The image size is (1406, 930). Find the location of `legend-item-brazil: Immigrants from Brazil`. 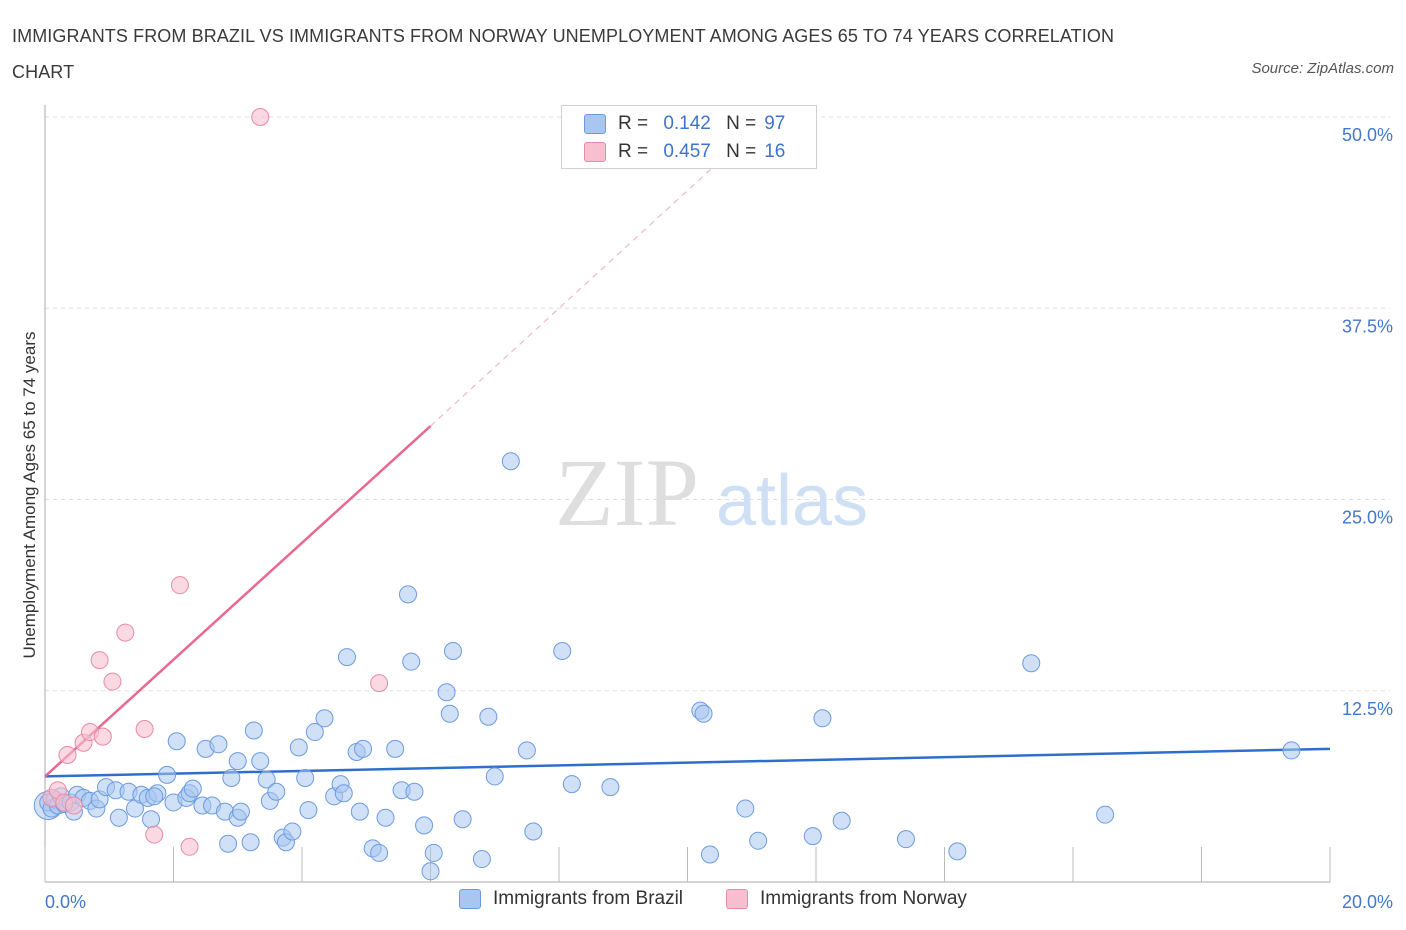

legend-item-brazil: Immigrants from Brazil is located at coordinates (571, 899).